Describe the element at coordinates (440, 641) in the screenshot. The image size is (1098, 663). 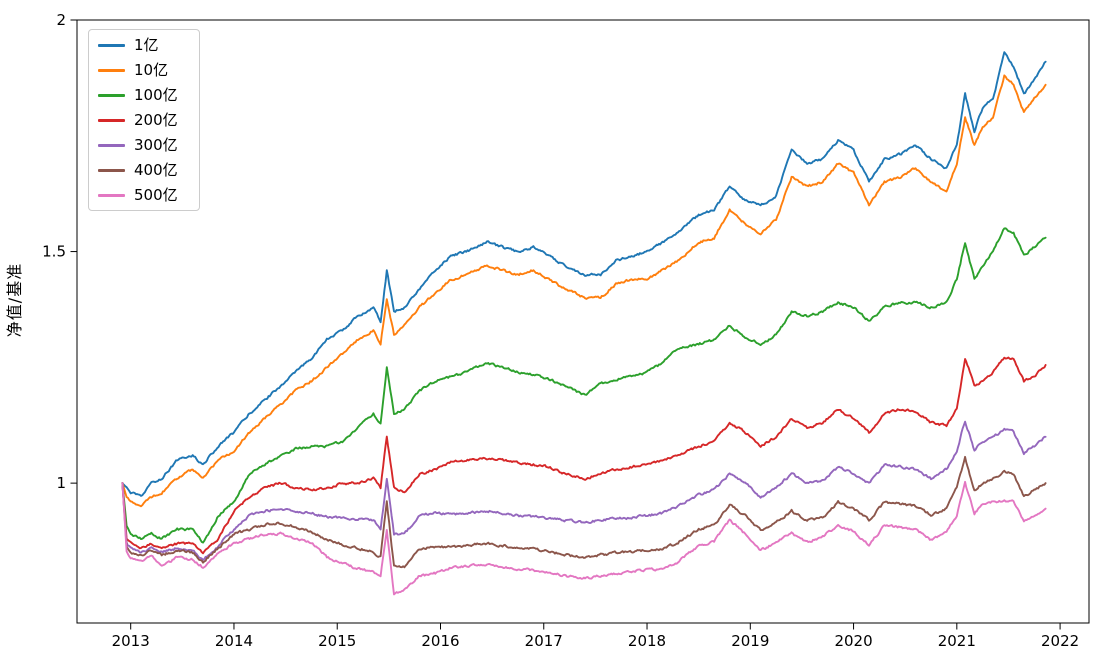
I see `x-tick-label: 2016` at that location.